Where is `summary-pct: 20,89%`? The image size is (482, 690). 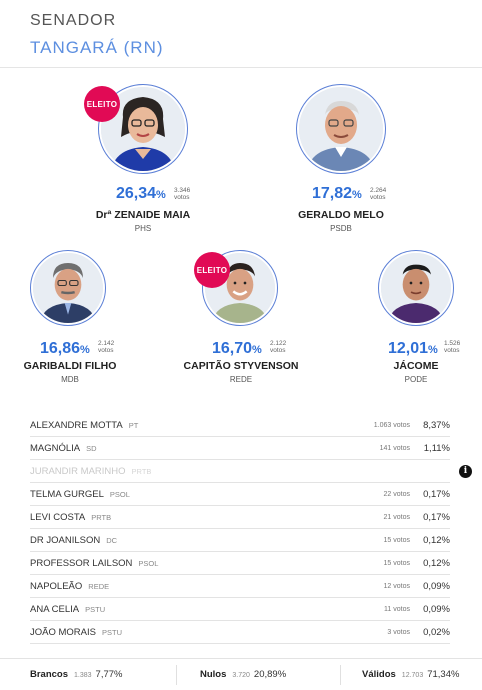 summary-pct: 20,89% is located at coordinates (270, 674).